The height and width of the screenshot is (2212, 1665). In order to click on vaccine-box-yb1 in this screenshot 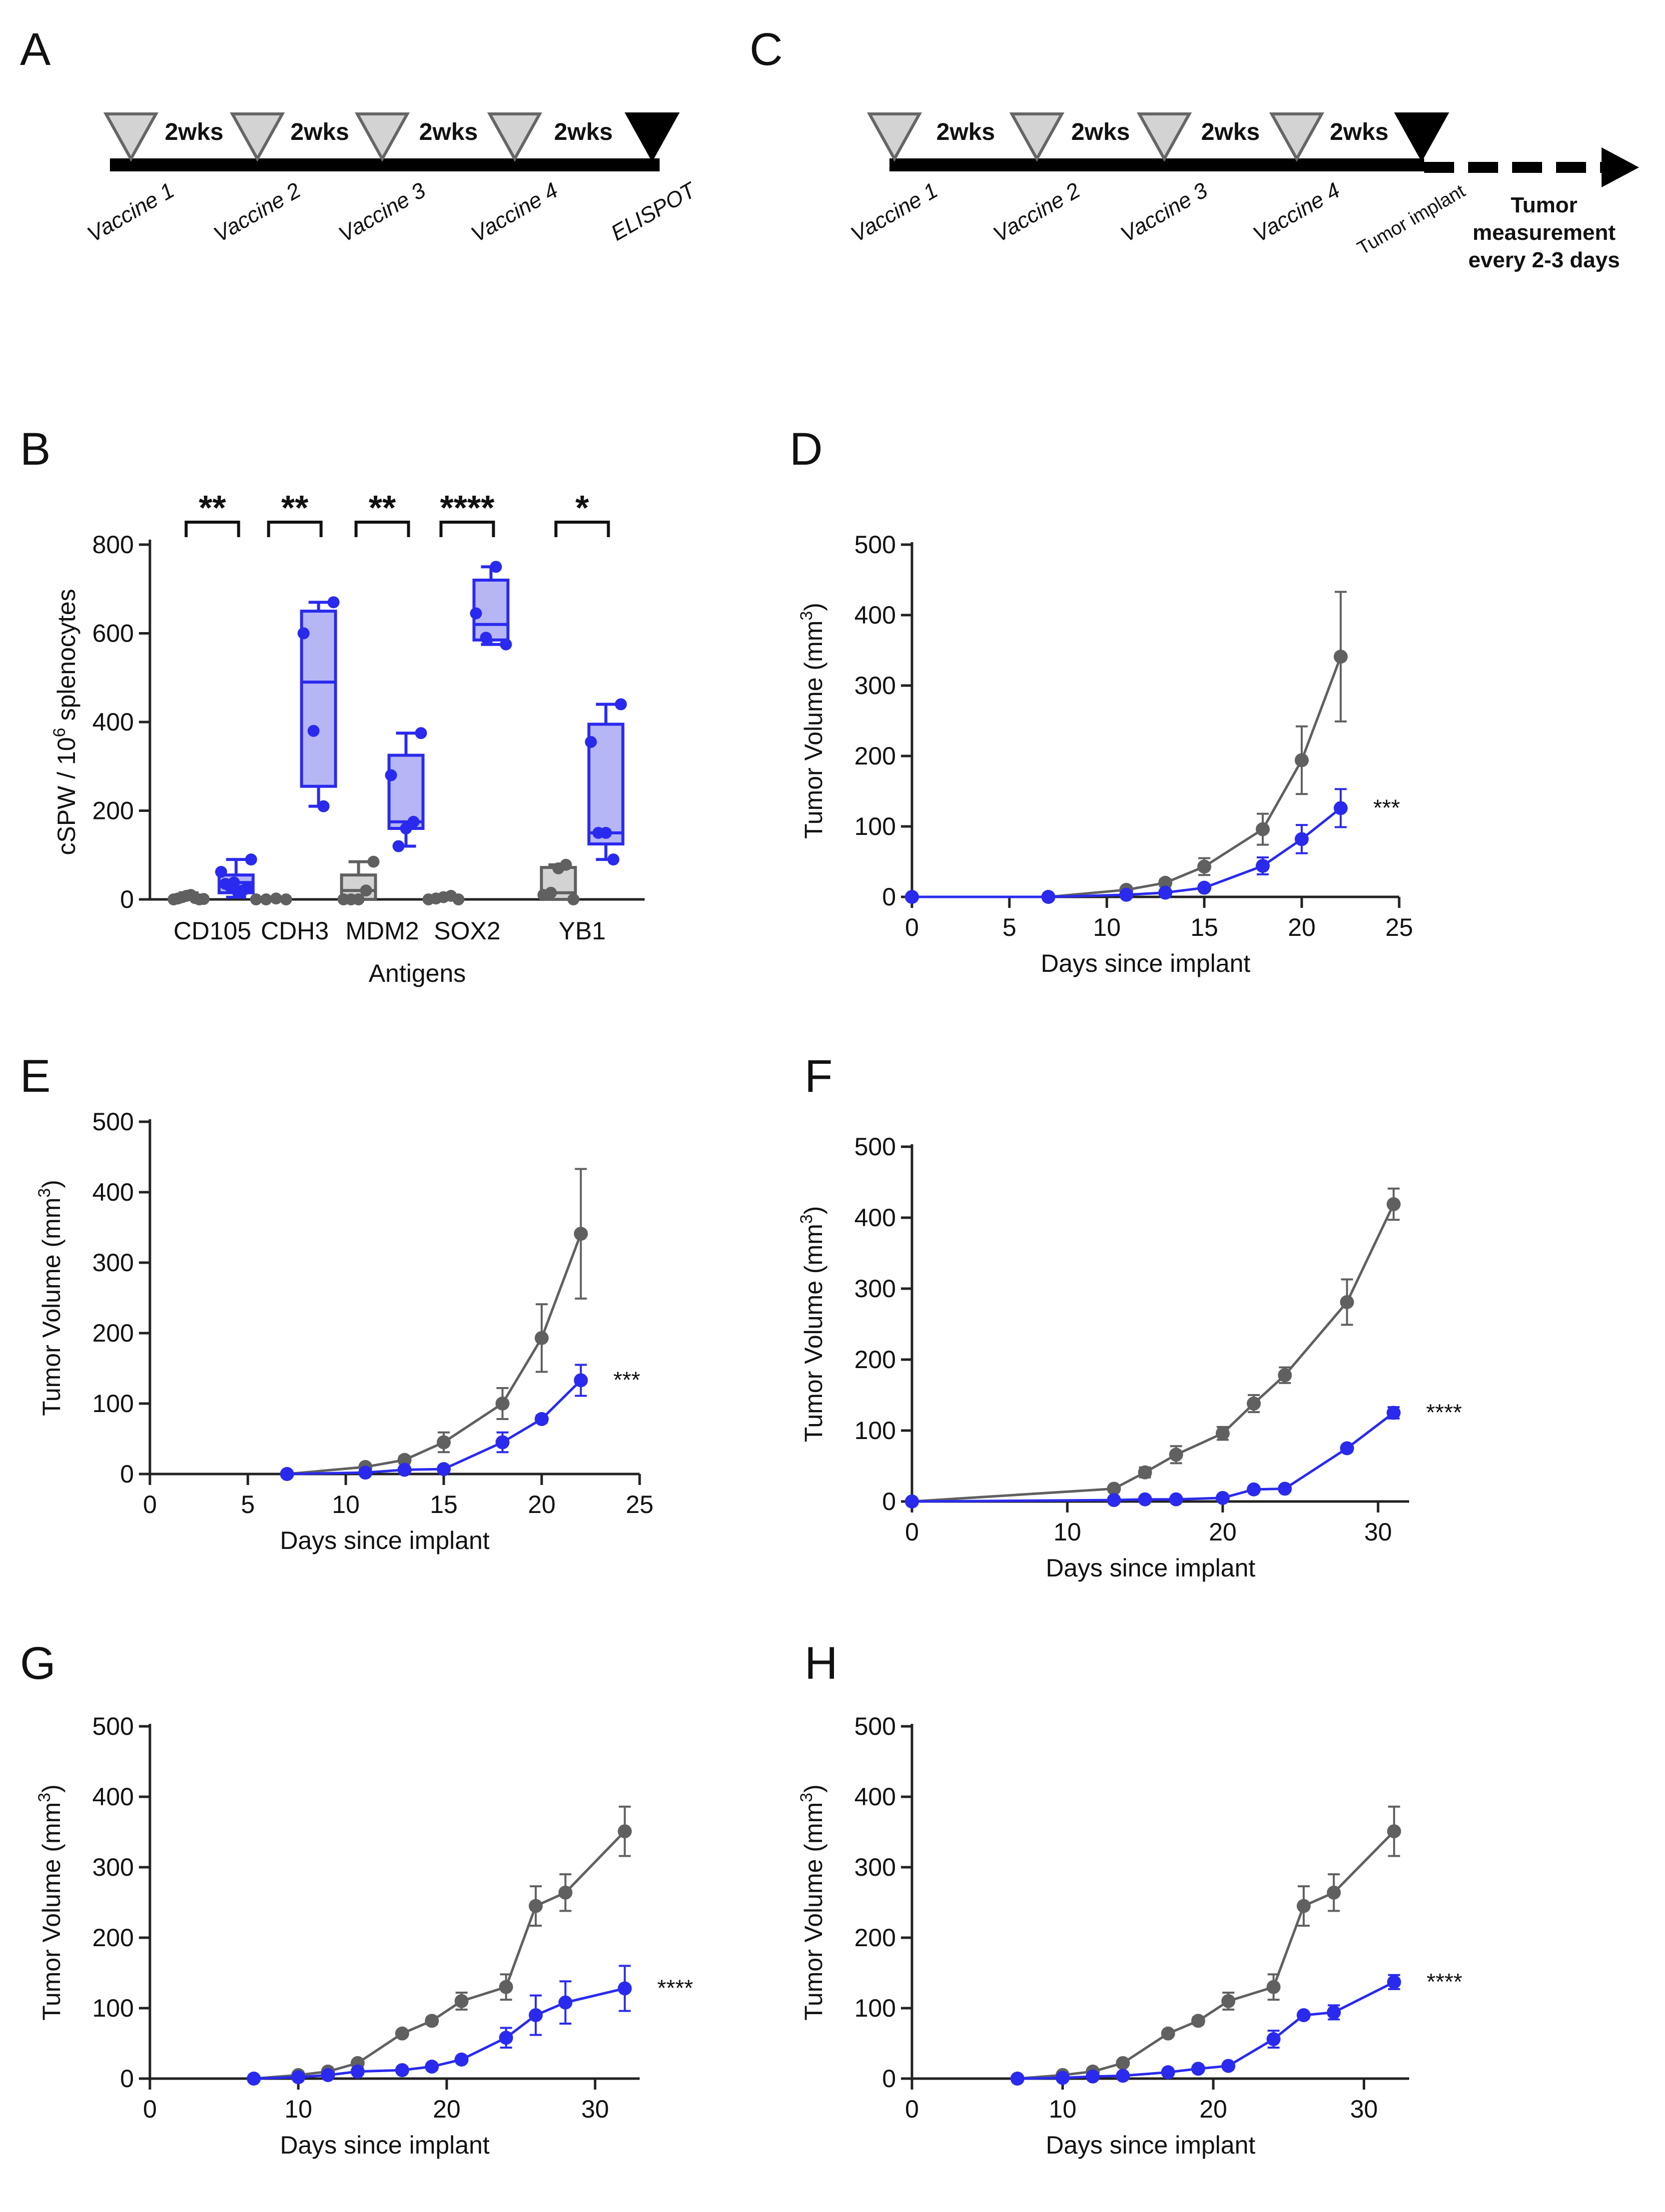, I will do `click(606, 782)`.